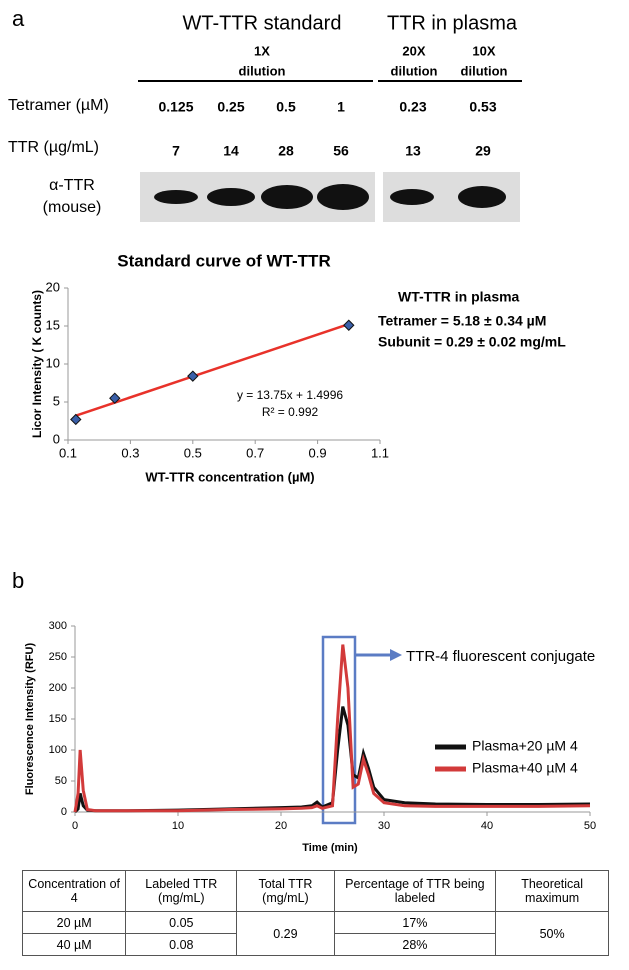 This screenshot has height=970, width=629. I want to click on x-tick-label: 0.9, so click(318, 452).